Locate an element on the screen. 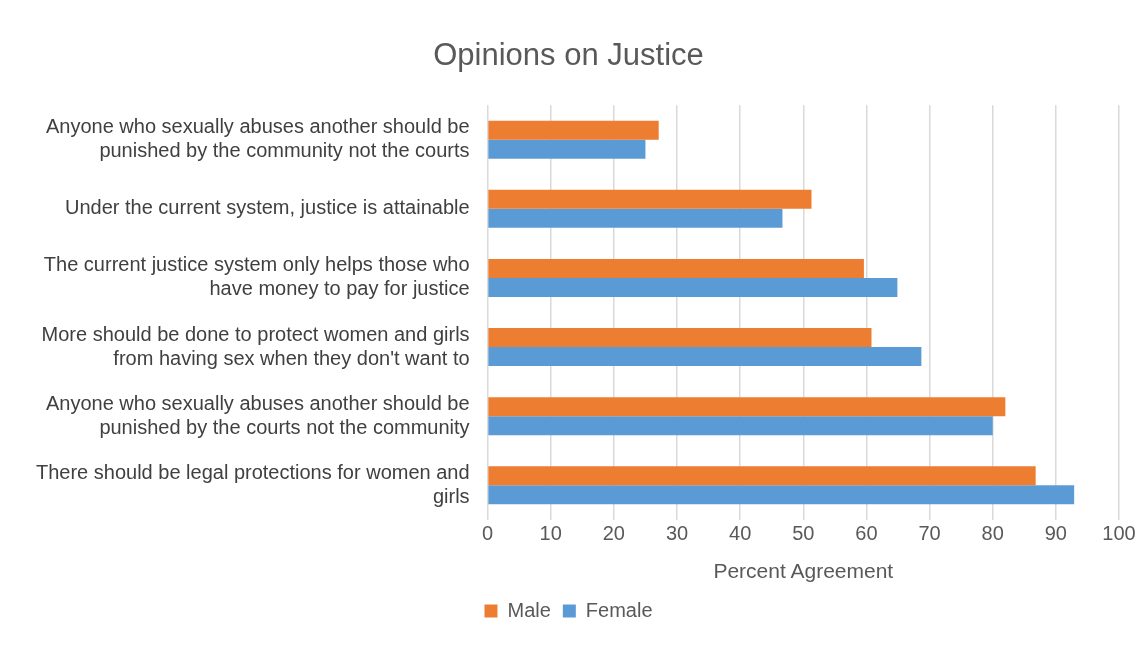  x-tick-label: 70 is located at coordinates (929, 533).